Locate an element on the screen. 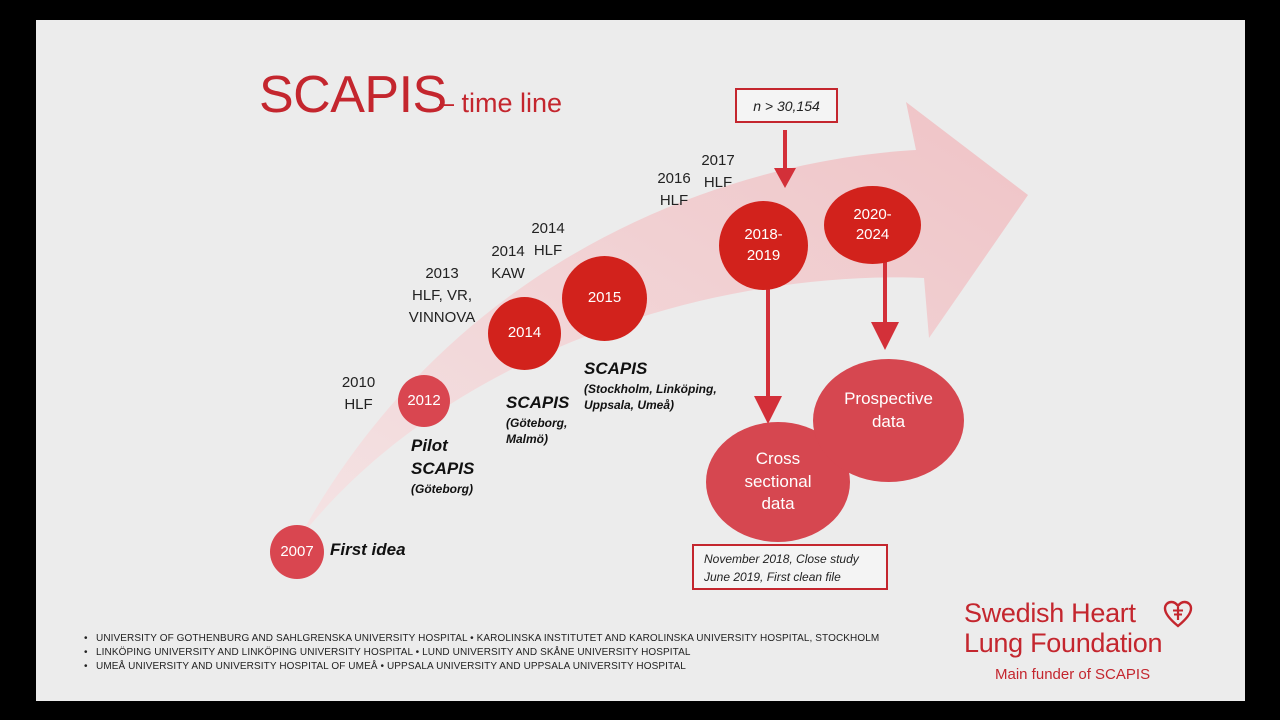 The image size is (1280, 720). funding-2014-hlf: 2014 HLF is located at coordinates (548, 239).